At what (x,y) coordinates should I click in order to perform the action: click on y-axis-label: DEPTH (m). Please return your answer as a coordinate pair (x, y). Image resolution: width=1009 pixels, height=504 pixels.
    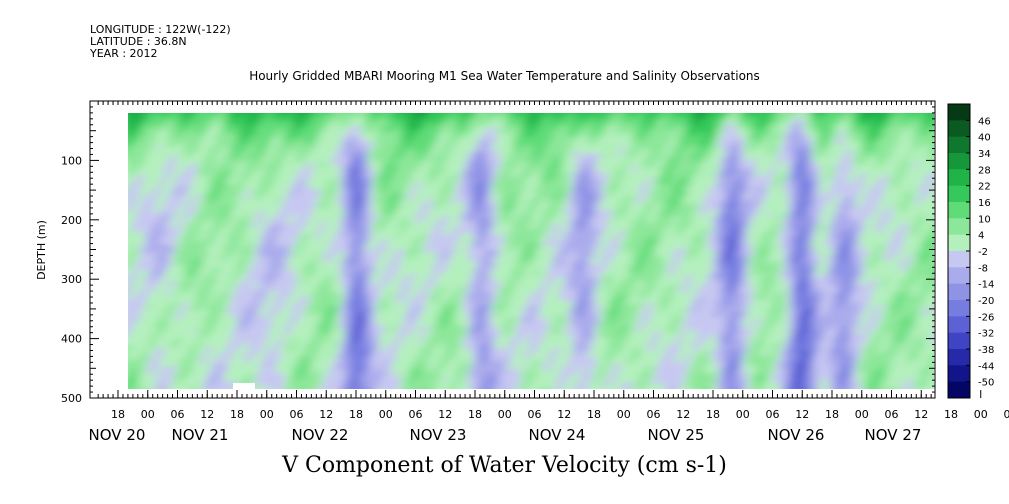
    Looking at the image, I should click on (41, 250).